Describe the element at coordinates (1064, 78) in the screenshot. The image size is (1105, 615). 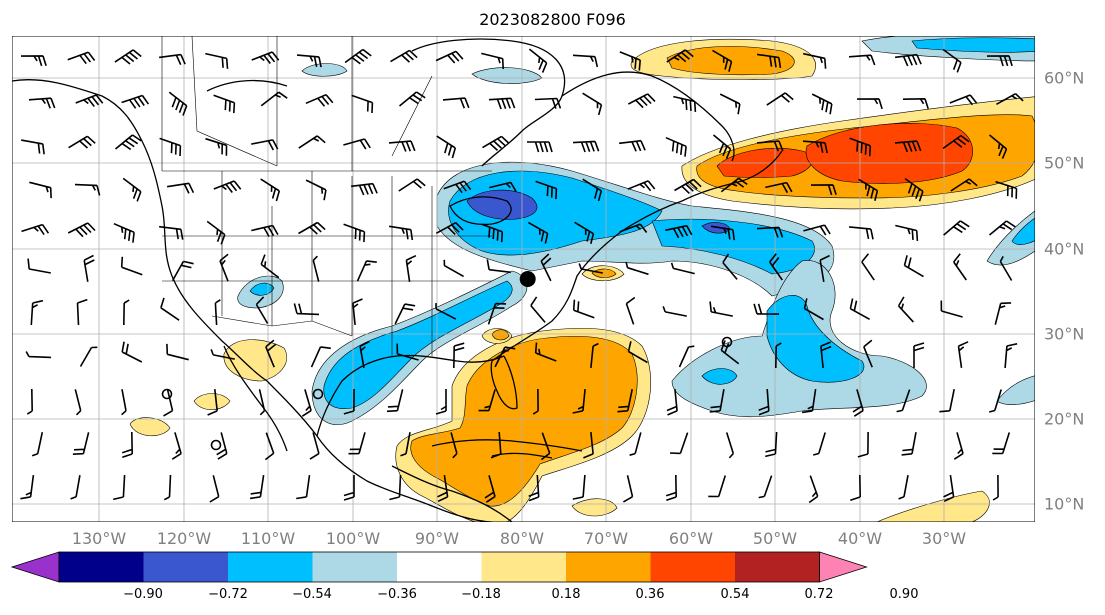
I see `latitude-label: 60°N` at that location.